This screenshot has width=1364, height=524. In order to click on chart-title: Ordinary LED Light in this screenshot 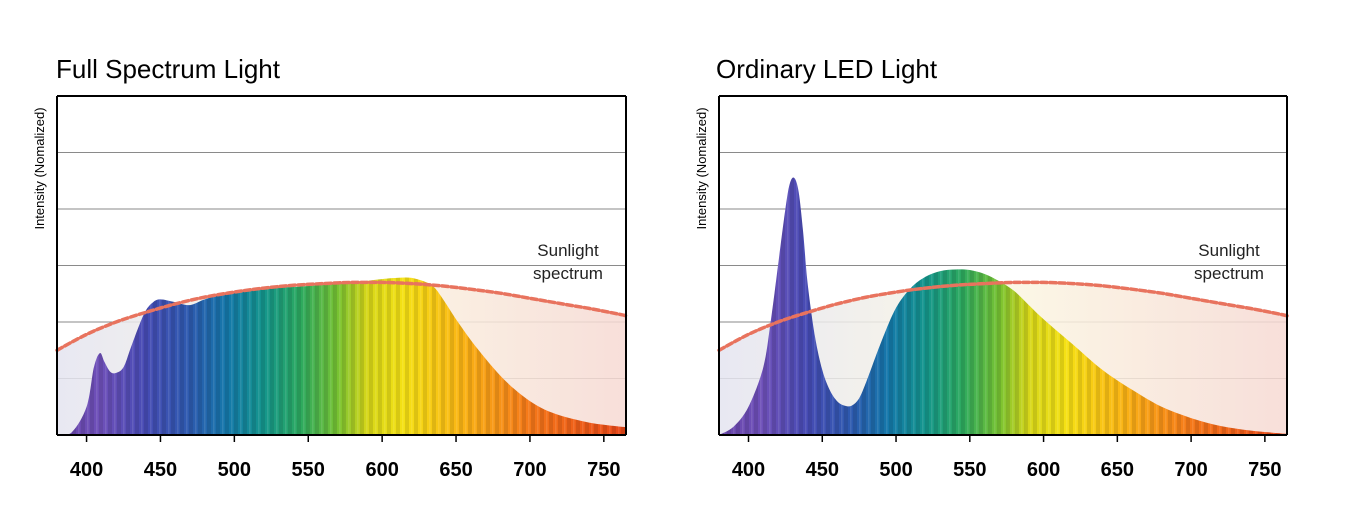, I will do `click(827, 69)`.